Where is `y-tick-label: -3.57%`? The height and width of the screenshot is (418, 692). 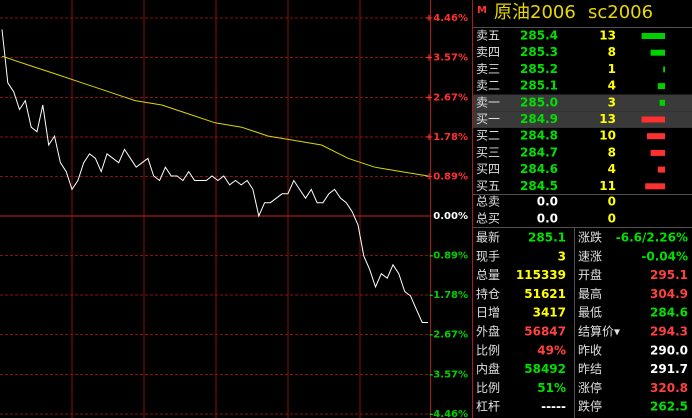
y-tick-label: -3.57% is located at coordinates (448, 374).